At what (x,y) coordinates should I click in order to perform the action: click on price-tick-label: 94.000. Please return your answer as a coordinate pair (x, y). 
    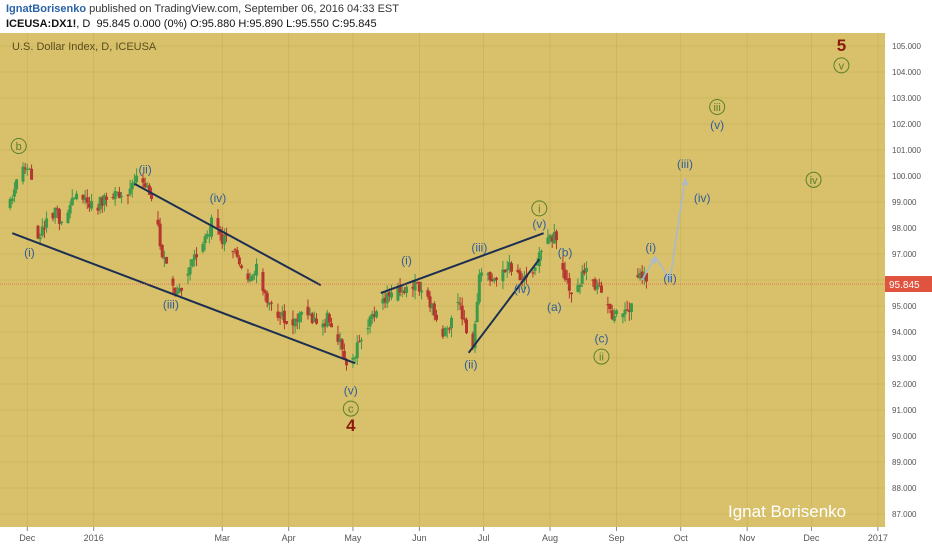
    Looking at the image, I should click on (904, 332).